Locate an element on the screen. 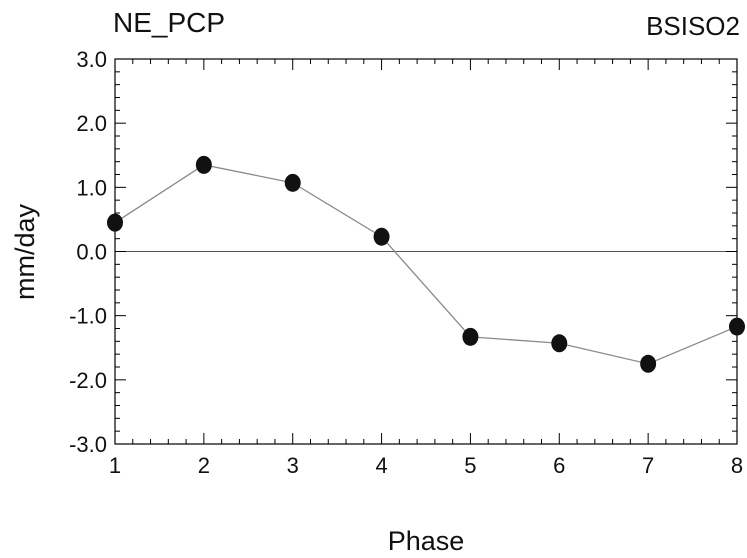 The image size is (747, 558). y-tick-label: -3.0 is located at coordinates (88, 444).